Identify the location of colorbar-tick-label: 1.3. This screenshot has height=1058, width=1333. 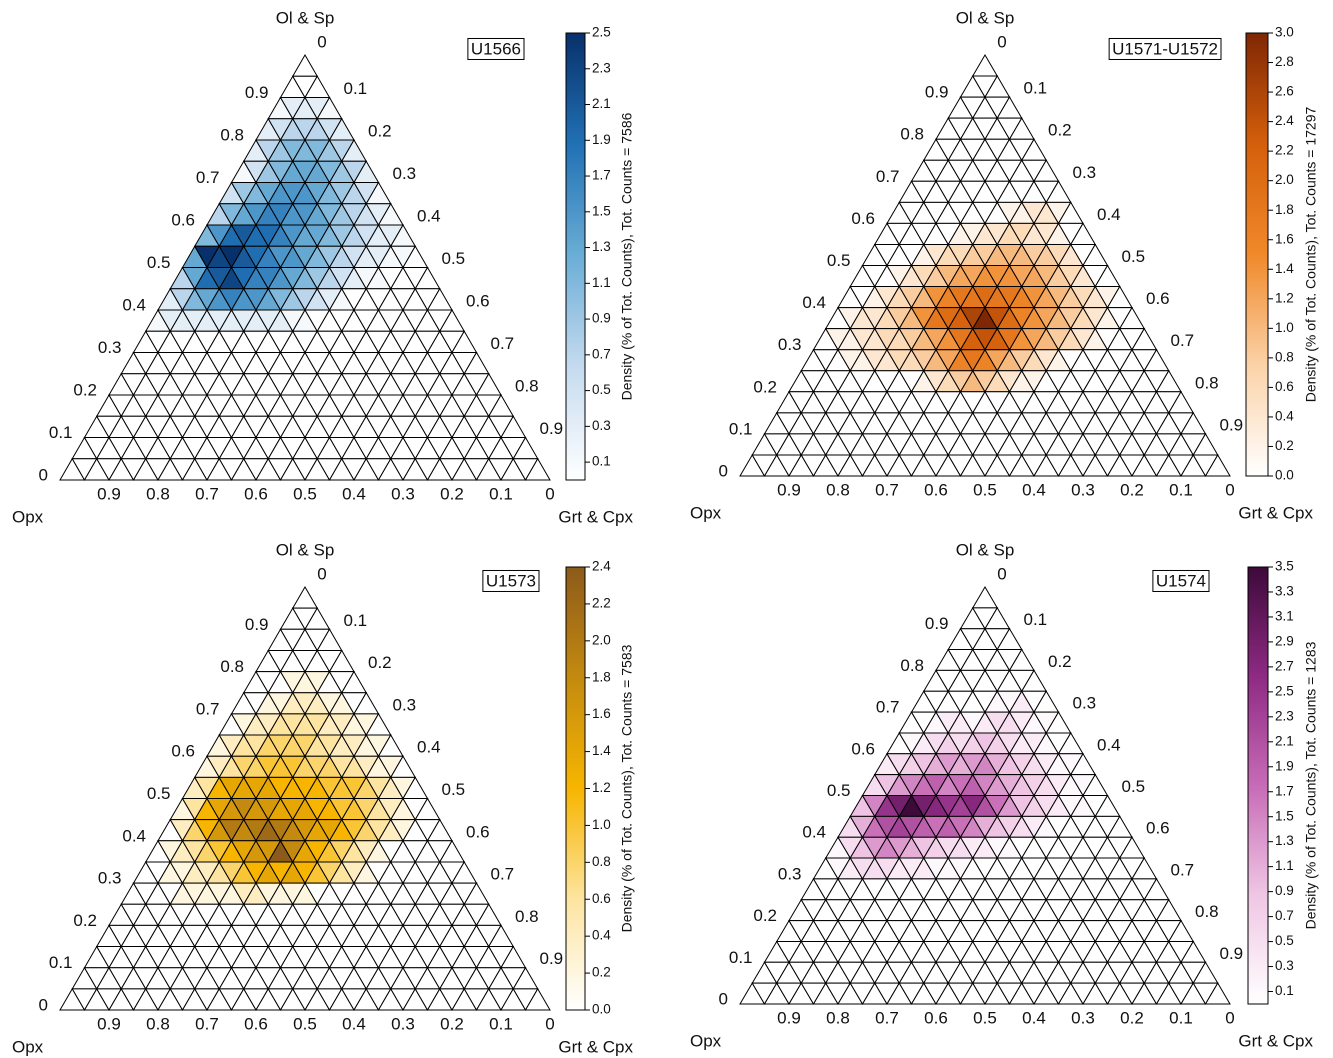
(1284, 840).